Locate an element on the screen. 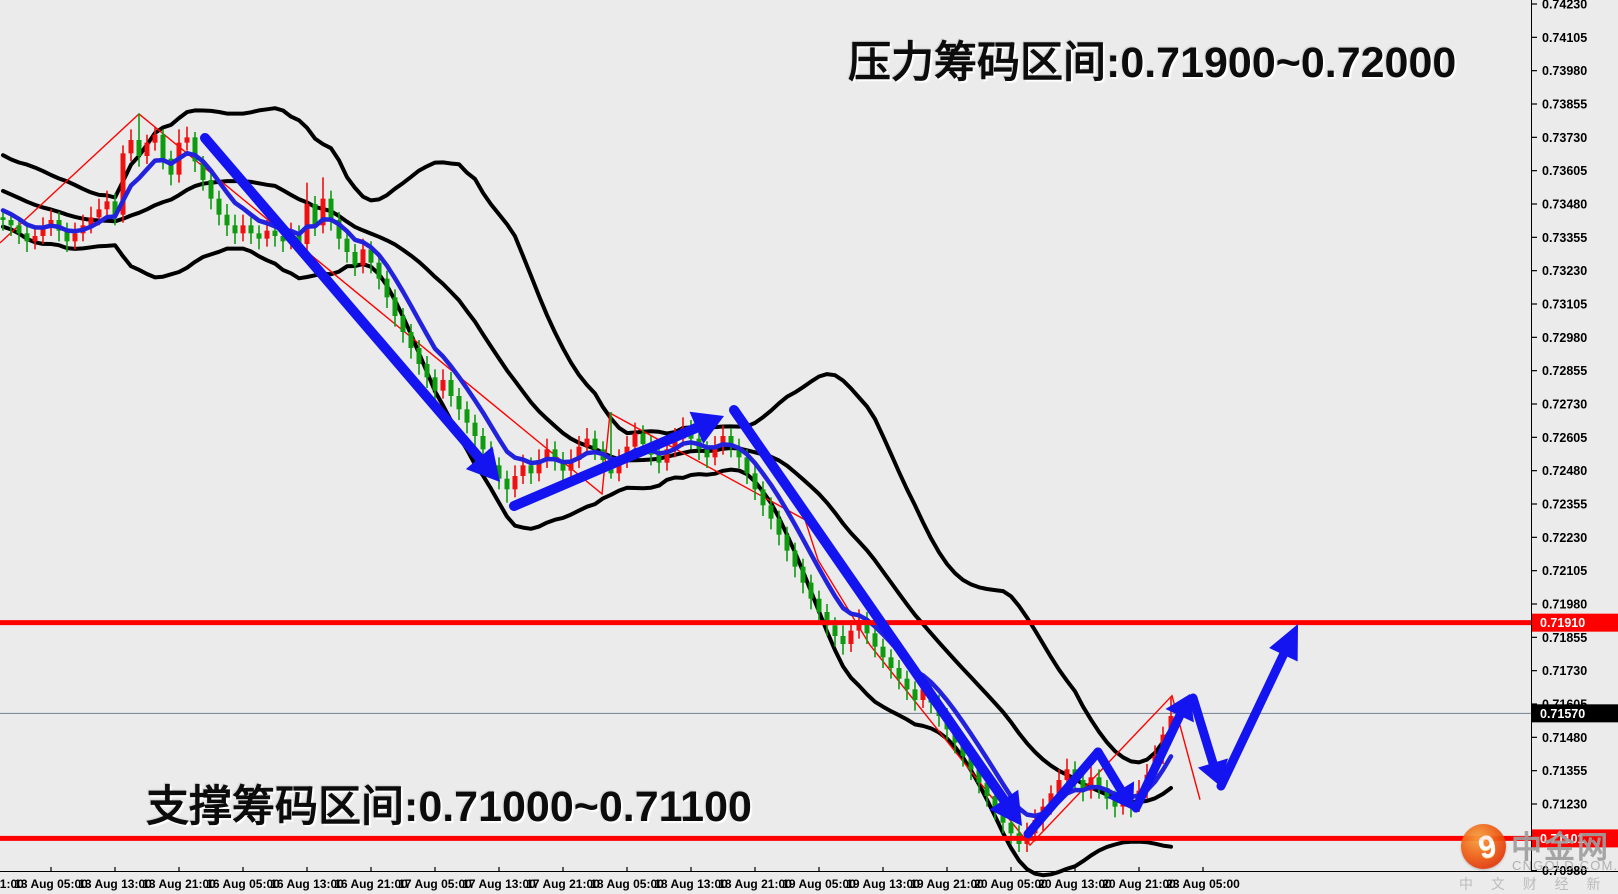  cngold-swirl-icon: 9 is located at coordinates (1487, 846).